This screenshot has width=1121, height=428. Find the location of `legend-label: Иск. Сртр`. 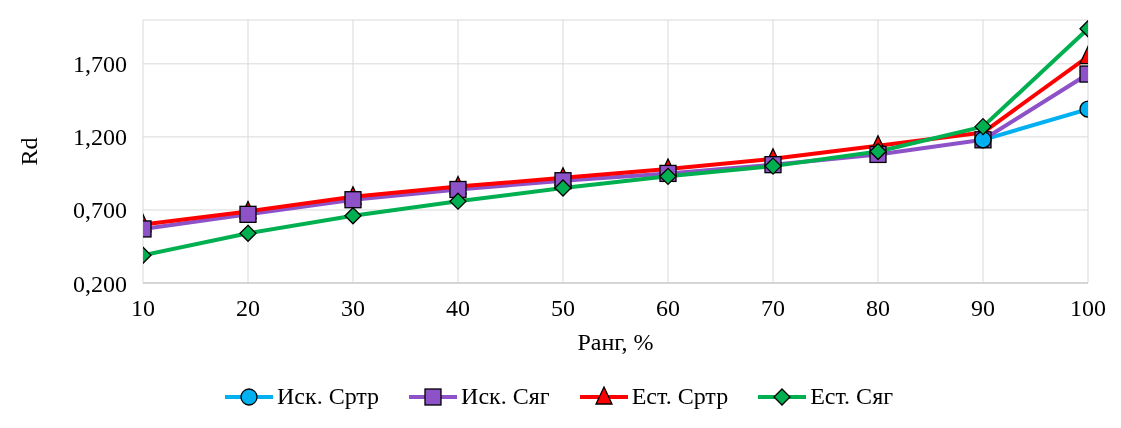

legend-label: Иск. Сртр is located at coordinates (328, 396).